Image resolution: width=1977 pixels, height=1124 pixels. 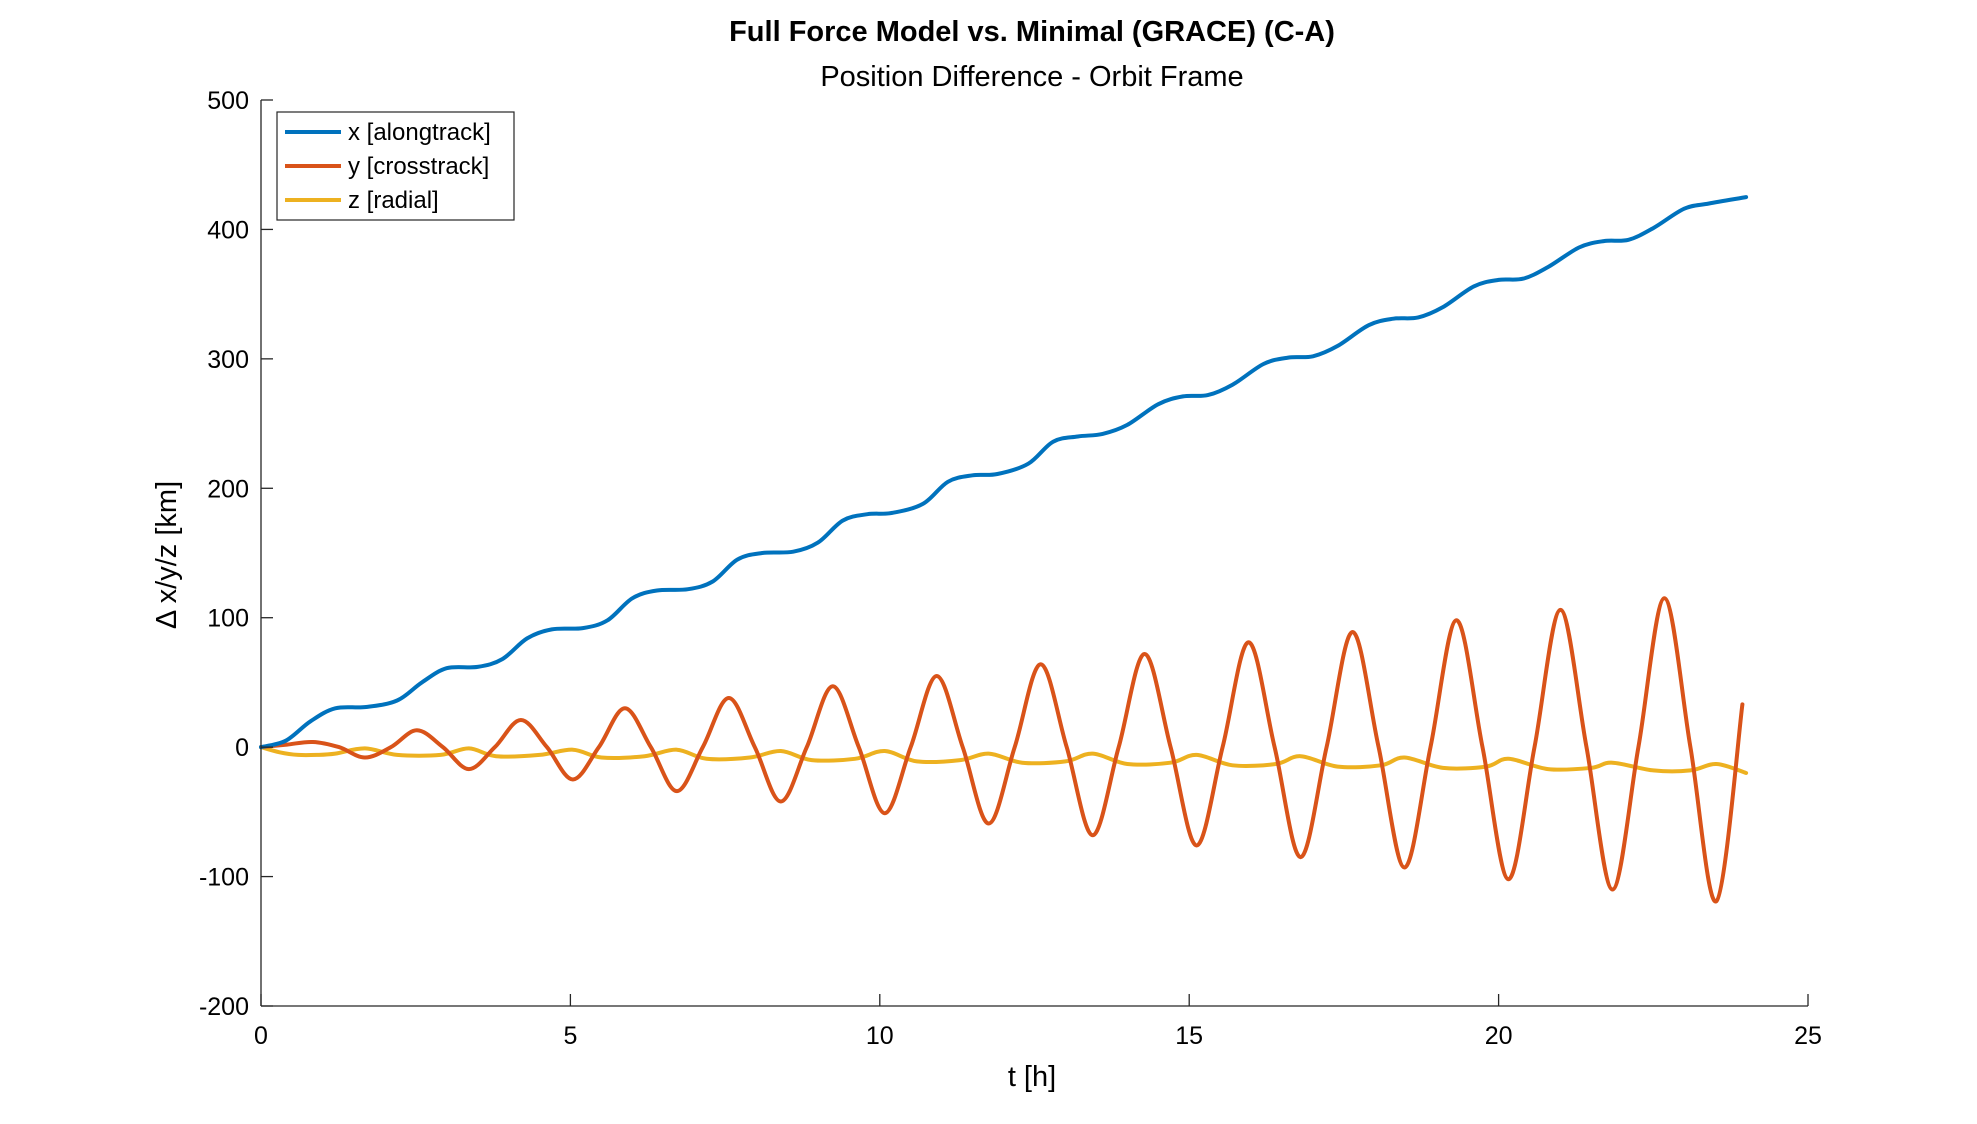 What do you see at coordinates (228, 230) in the screenshot?
I see `y-tick-label: 400` at bounding box center [228, 230].